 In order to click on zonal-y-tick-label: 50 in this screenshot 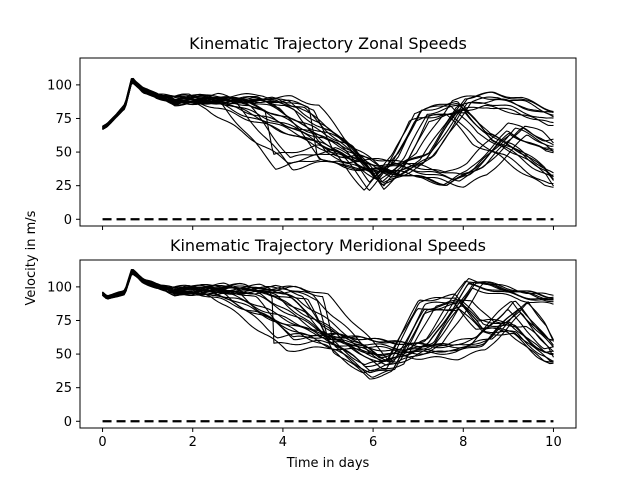, I will do `click(63, 153)`.